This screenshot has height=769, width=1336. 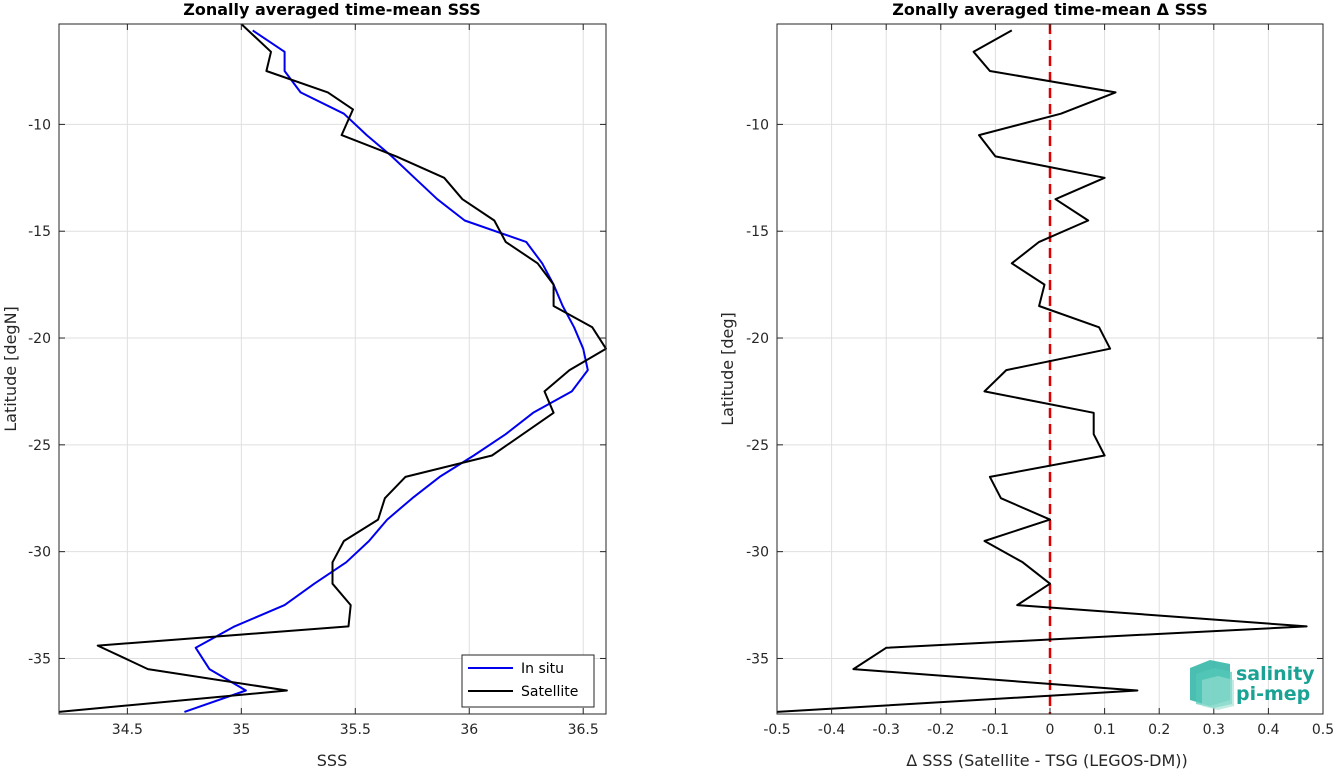 What do you see at coordinates (549, 692) in the screenshot?
I see `legend-label-satellite: Satellite` at bounding box center [549, 692].